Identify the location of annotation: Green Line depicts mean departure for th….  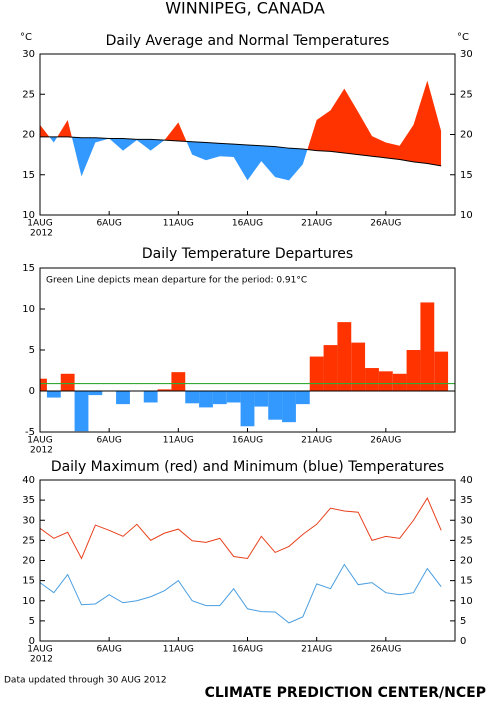
(176, 281).